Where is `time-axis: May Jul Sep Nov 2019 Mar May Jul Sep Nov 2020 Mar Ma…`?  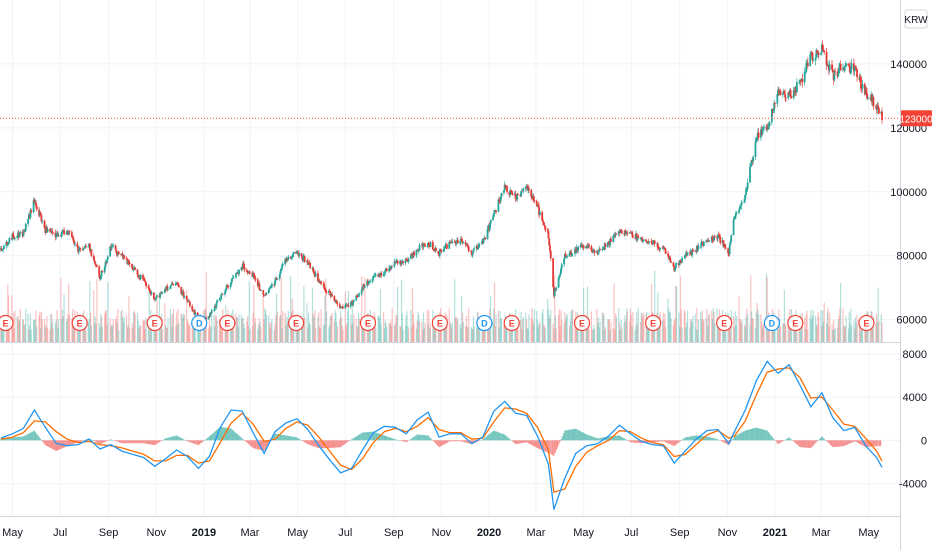
time-axis: May Jul Sep Nov 2019 Mar May Jul Sep Nov 2020 Mar Ma… is located at coordinates (441, 533).